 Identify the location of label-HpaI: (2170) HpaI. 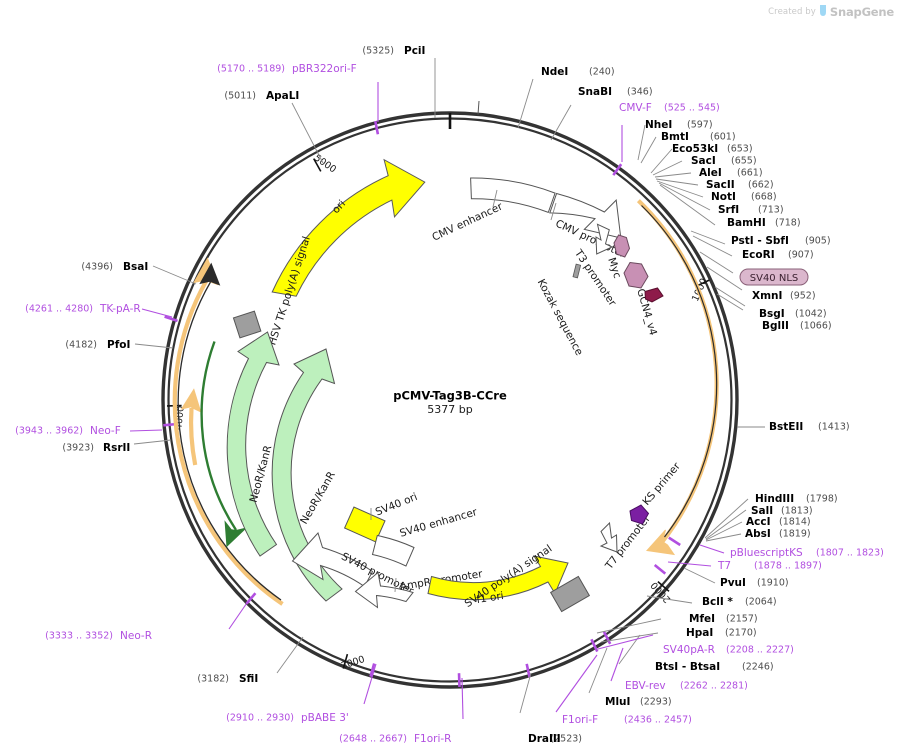
(678, 635).